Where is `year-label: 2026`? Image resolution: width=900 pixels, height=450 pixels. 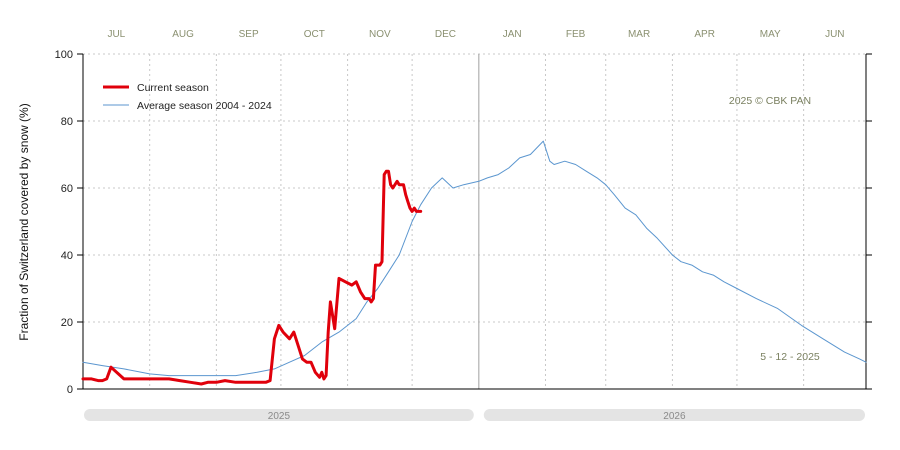
year-label: 2026 is located at coordinates (674, 416).